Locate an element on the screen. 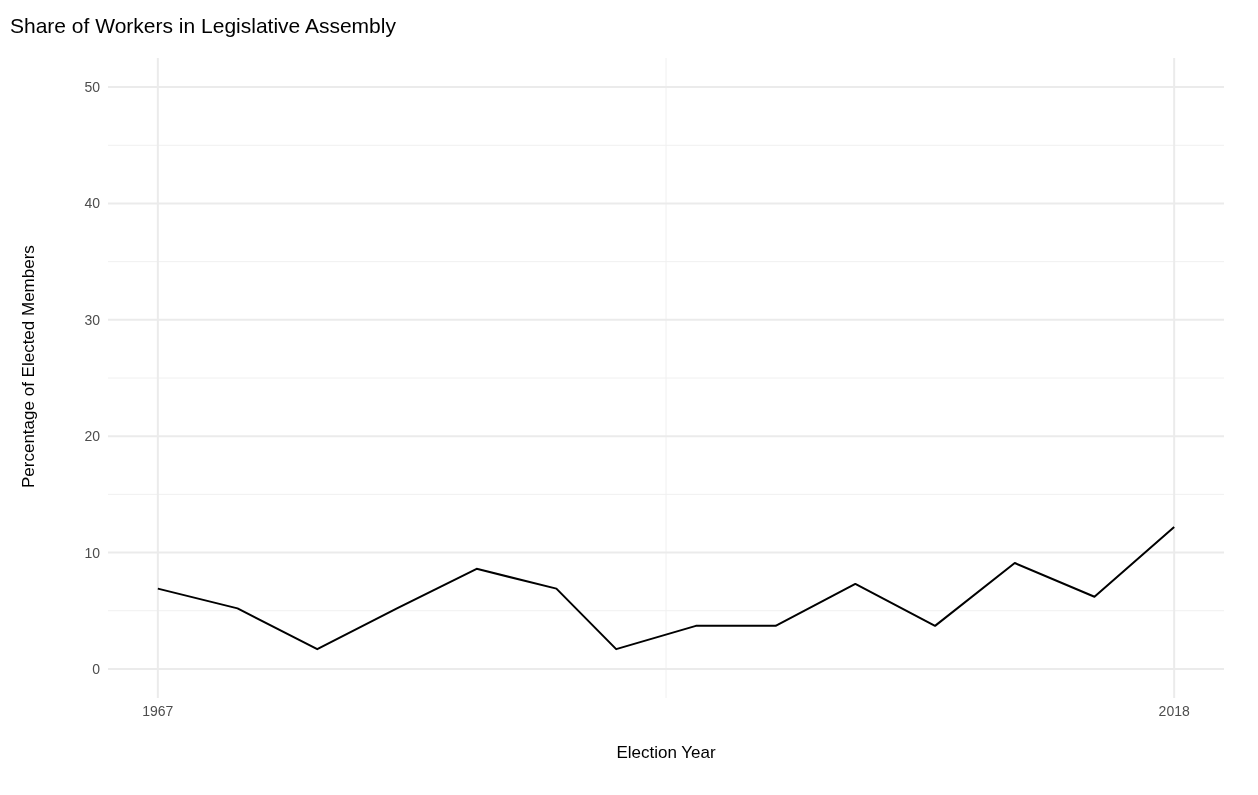 The height and width of the screenshot is (795, 1258). x-tick-label: 1967 is located at coordinates (158, 710).